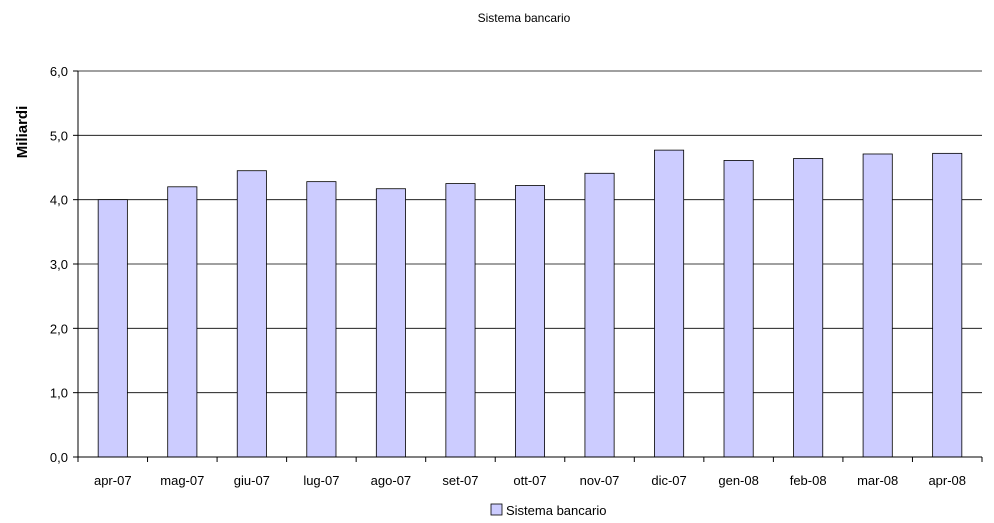  I want to click on x-tick-label: gen-08, so click(738, 480).